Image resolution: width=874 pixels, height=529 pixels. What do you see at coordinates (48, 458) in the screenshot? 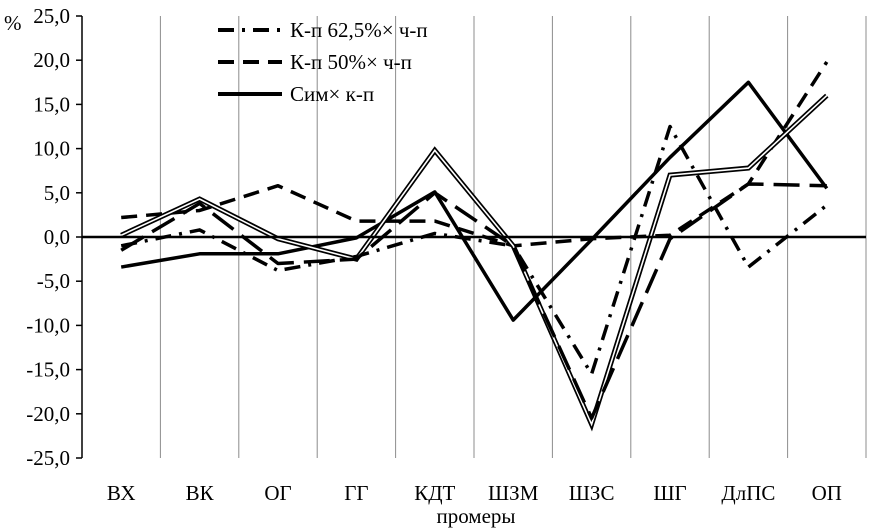
I see `y-tick-label: -25,0` at bounding box center [48, 458].